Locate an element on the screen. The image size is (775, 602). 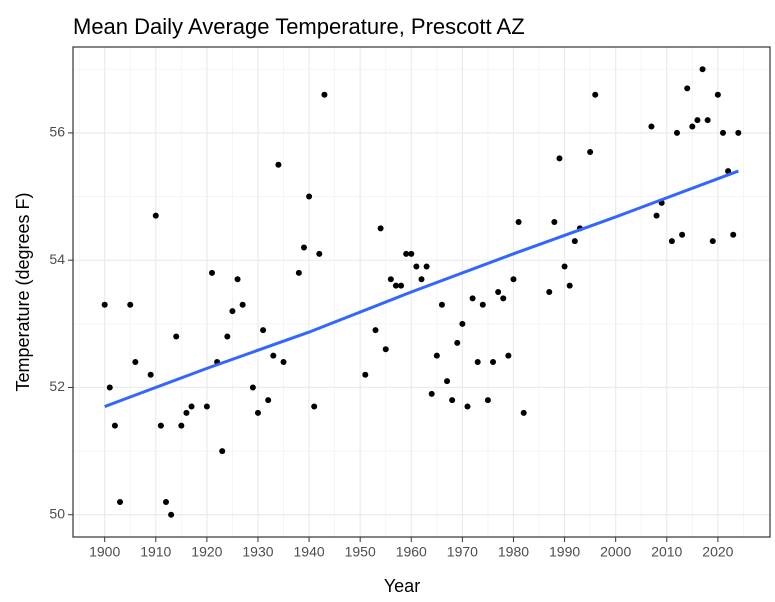
x-tick-label: 1900 is located at coordinates (104, 552).